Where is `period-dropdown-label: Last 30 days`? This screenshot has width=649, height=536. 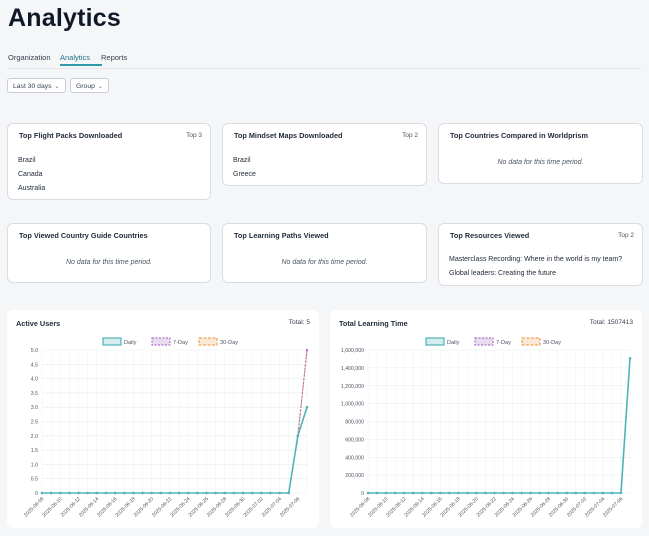 period-dropdown-label: Last 30 days is located at coordinates (32, 86).